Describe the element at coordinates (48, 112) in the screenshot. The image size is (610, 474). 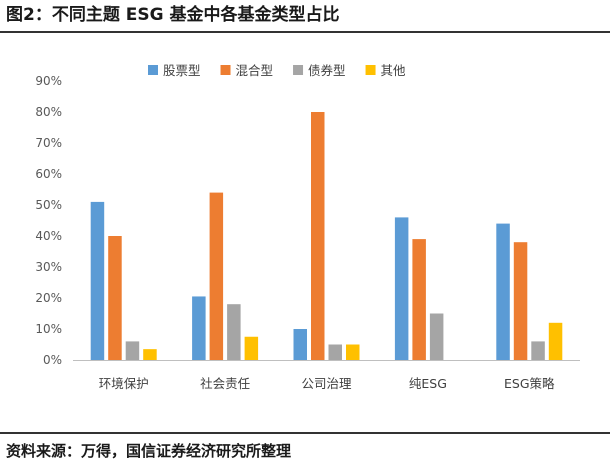
I see `y-tick-label: 80%` at that location.